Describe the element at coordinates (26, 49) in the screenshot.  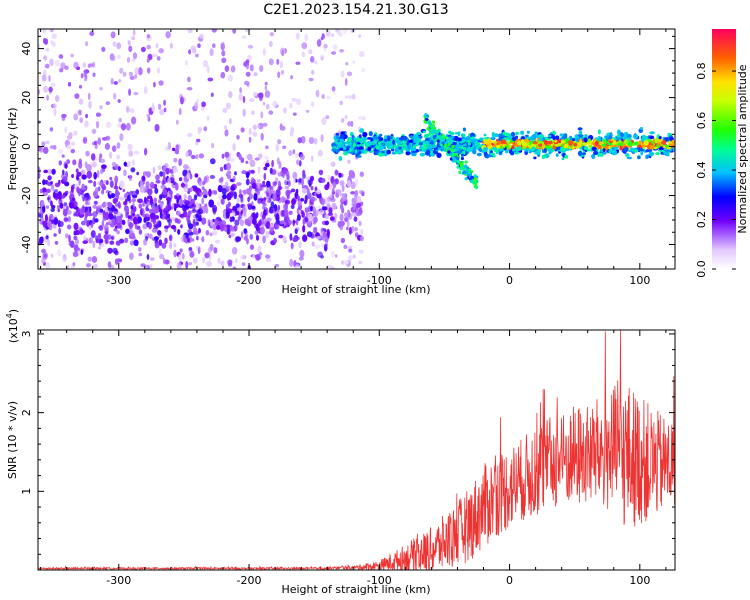
I see `y-tick-label: 40` at that location.